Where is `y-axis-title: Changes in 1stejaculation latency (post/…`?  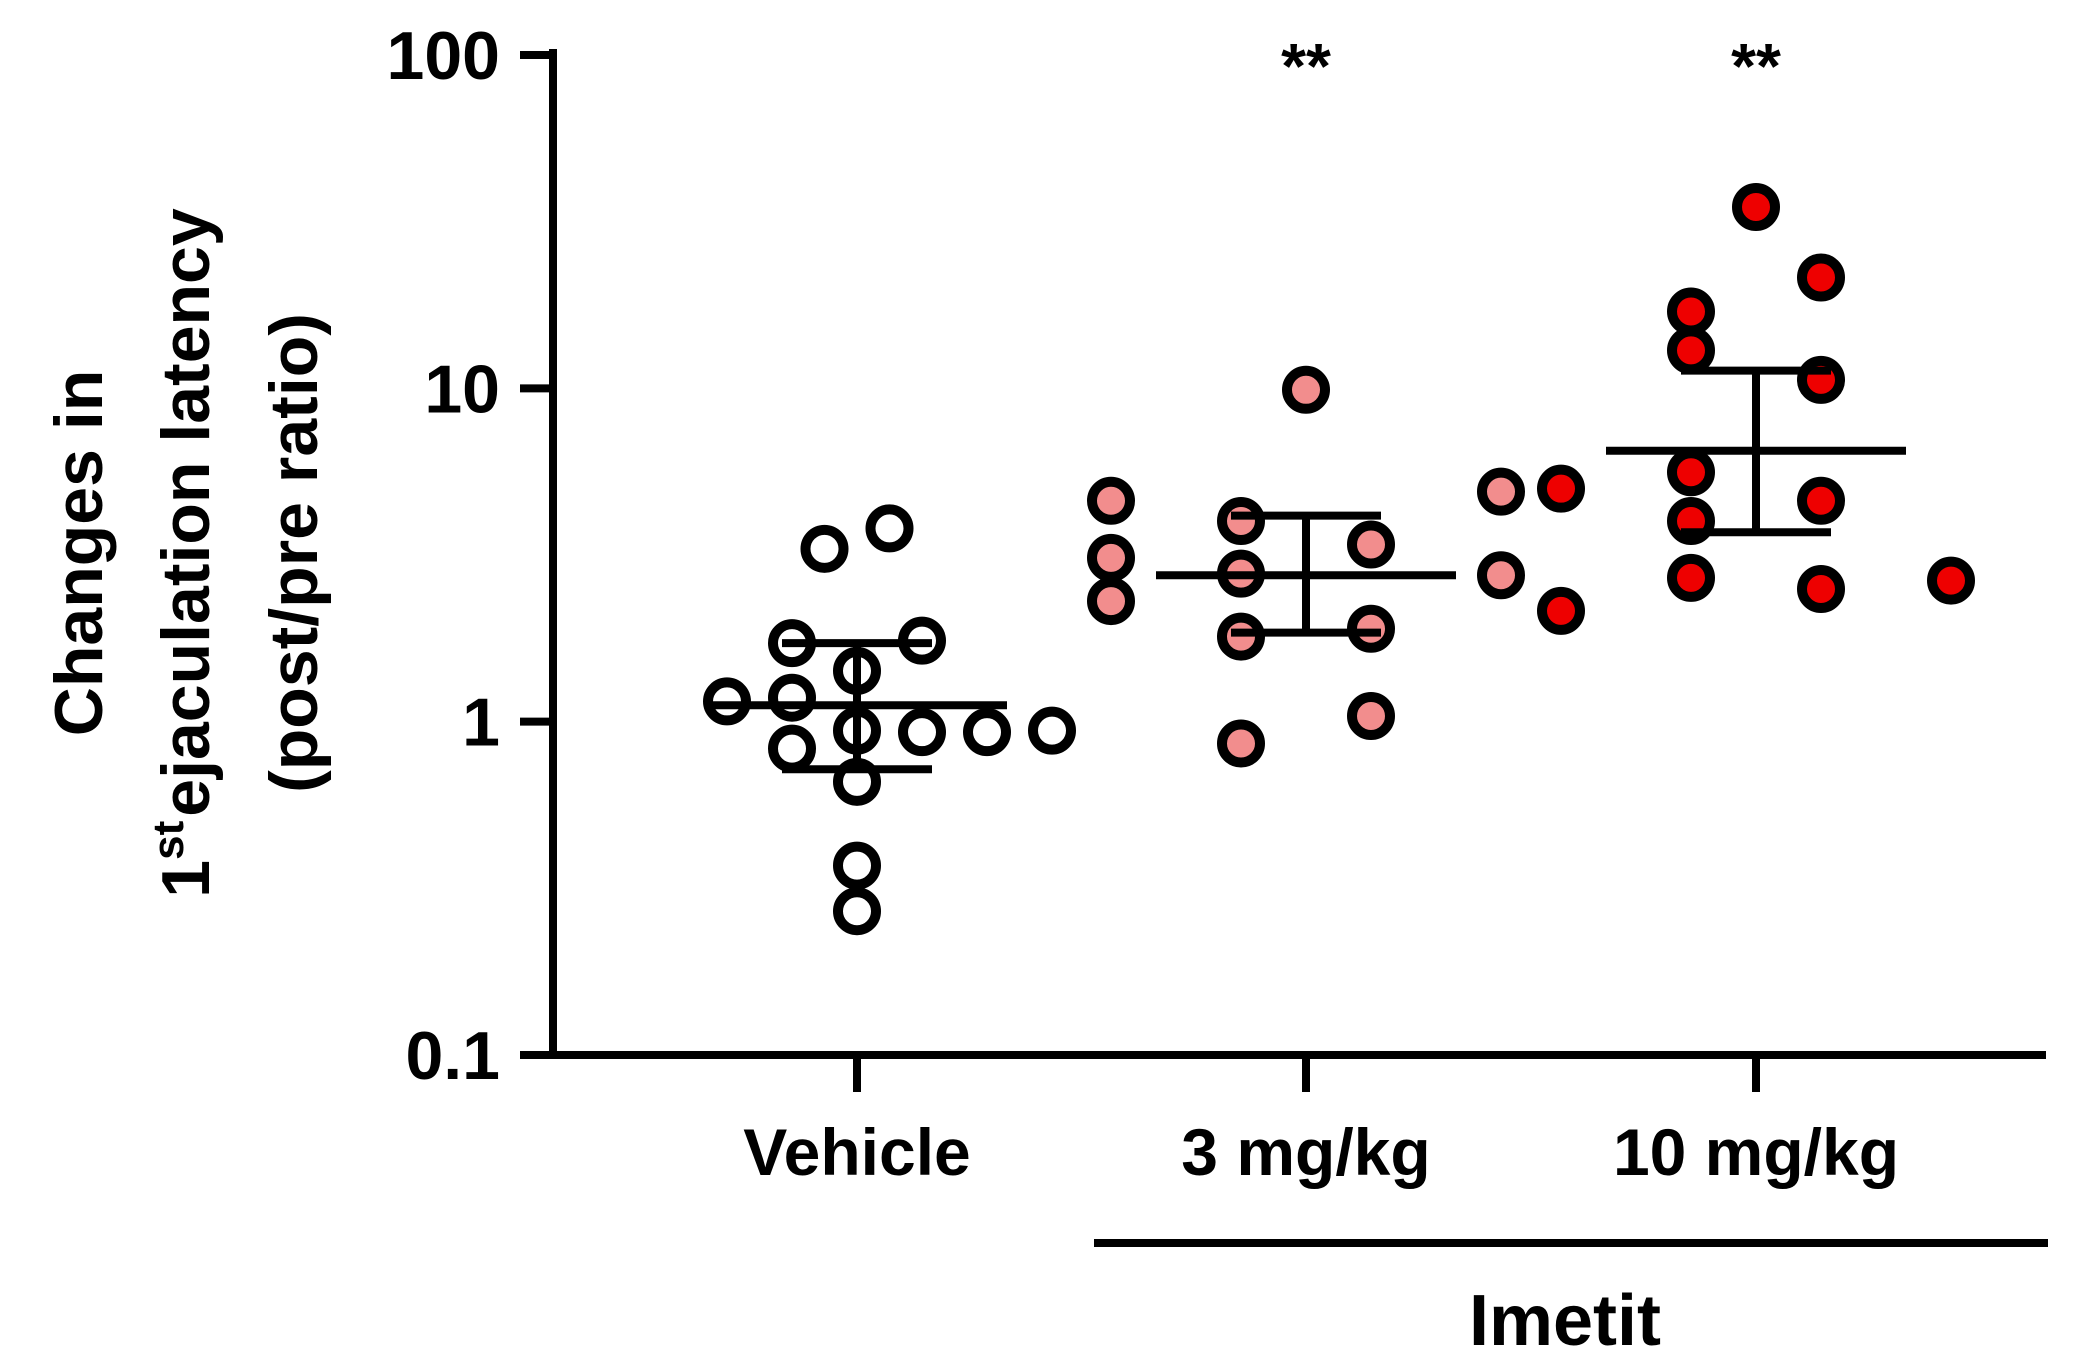 y-axis-title: Changes in 1stejaculation latency (post/… is located at coordinates (186, 553).